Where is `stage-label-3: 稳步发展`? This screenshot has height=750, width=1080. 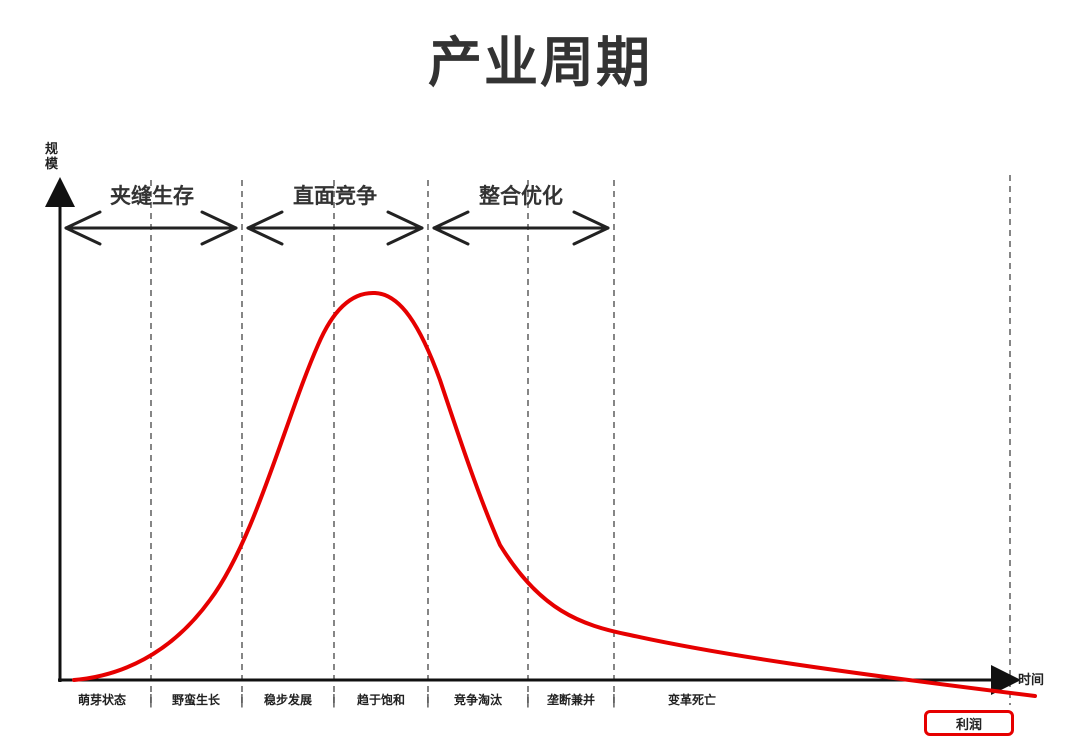 stage-label-3: 稳步发展 is located at coordinates (288, 699).